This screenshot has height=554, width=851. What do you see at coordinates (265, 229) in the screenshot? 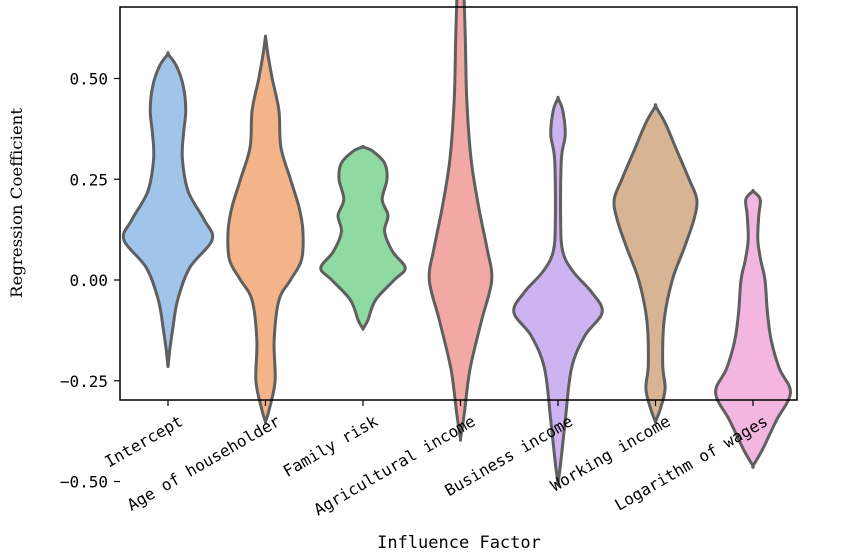
I see `violin-age-of-householder` at bounding box center [265, 229].